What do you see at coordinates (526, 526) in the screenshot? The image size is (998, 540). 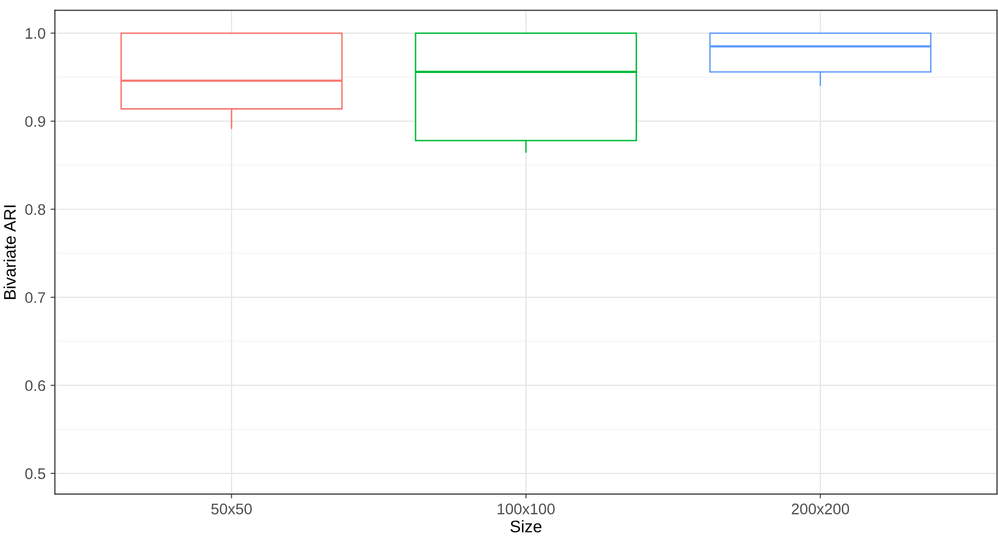 I see `x-axis-title: Size` at bounding box center [526, 526].